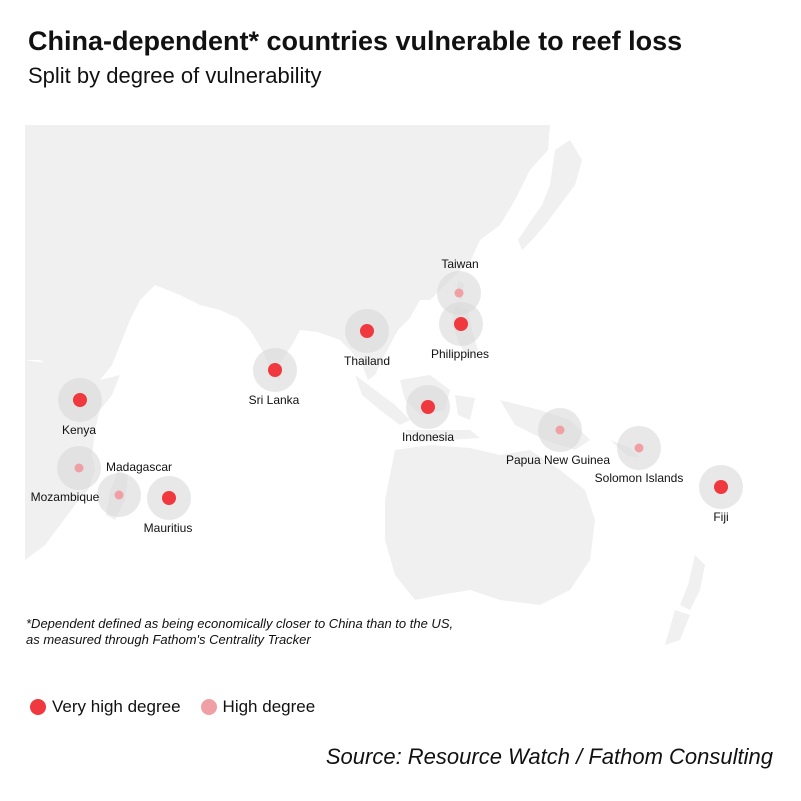 The height and width of the screenshot is (801, 801). I want to click on marker-mozambique: Mozambique, so click(86, 495).